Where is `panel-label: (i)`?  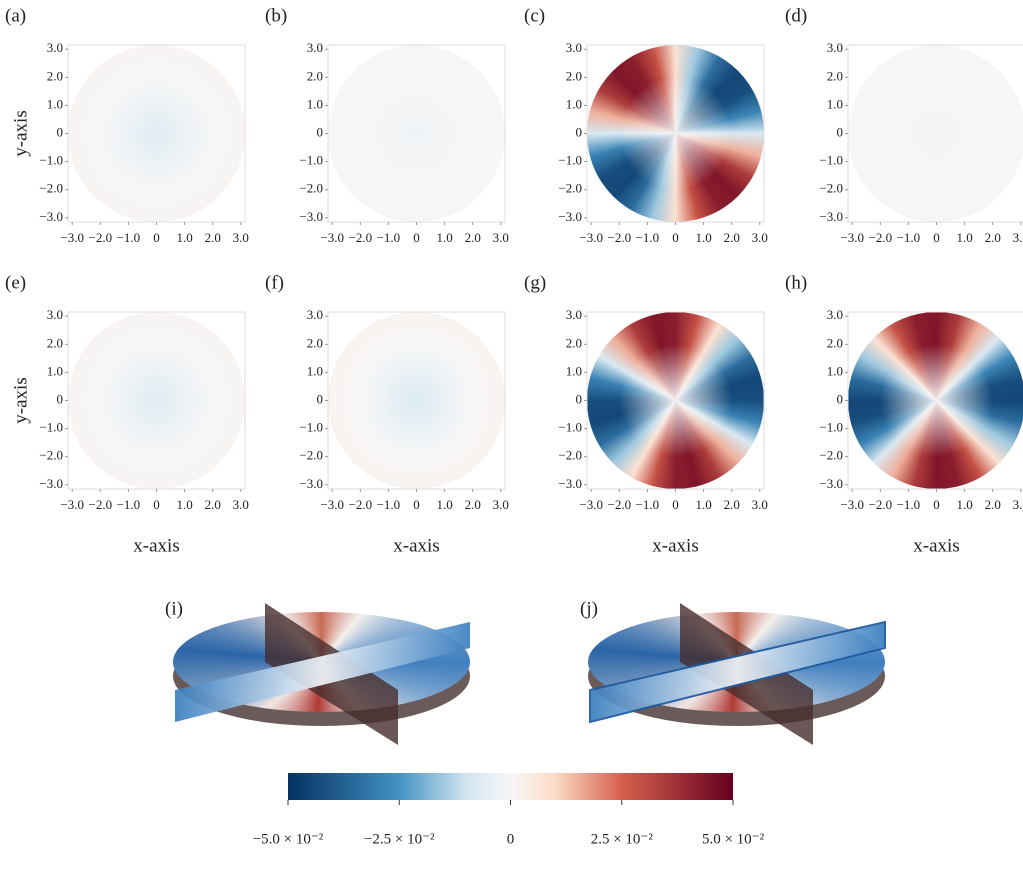
panel-label: (i) is located at coordinates (174, 608).